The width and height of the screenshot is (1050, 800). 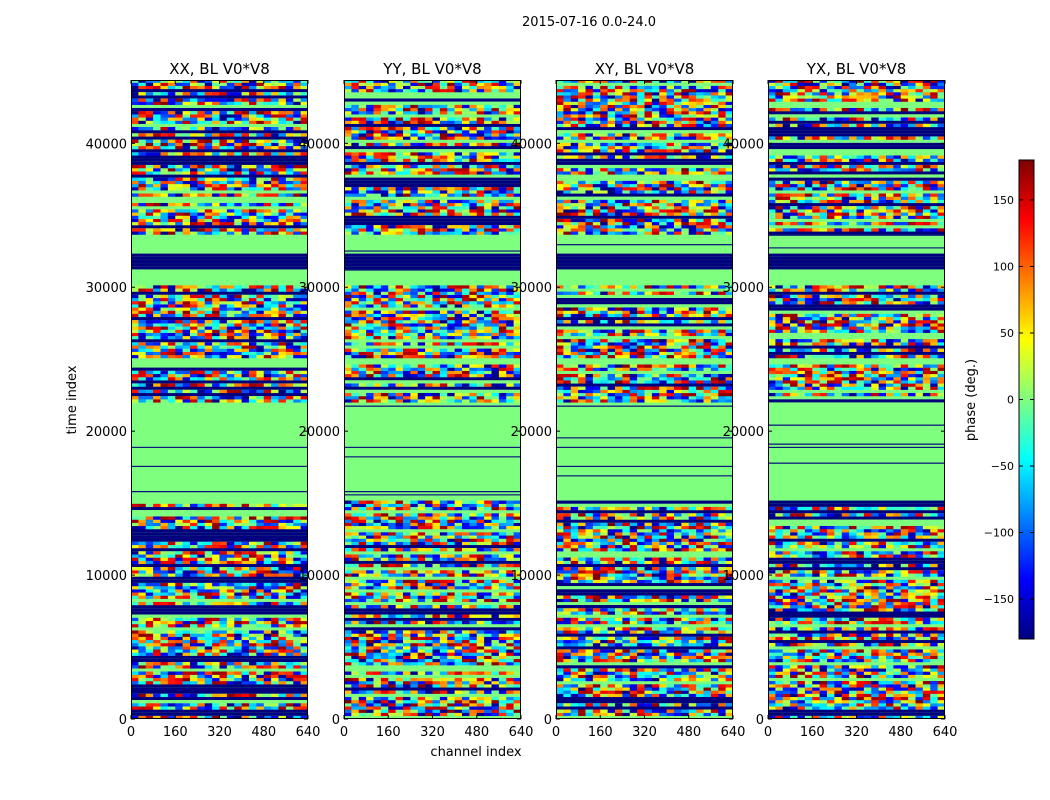 I want to click on flag-strip, so click(x=219, y=318).